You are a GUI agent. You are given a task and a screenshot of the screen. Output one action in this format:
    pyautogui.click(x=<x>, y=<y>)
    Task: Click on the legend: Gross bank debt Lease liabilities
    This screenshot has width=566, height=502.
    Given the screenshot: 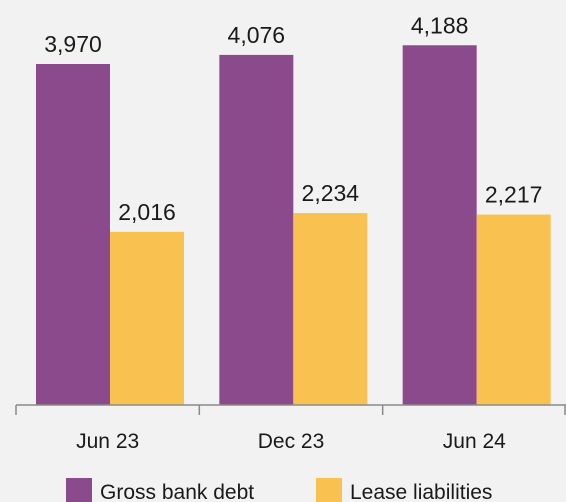 What is the action you would take?
    pyautogui.click(x=279, y=490)
    